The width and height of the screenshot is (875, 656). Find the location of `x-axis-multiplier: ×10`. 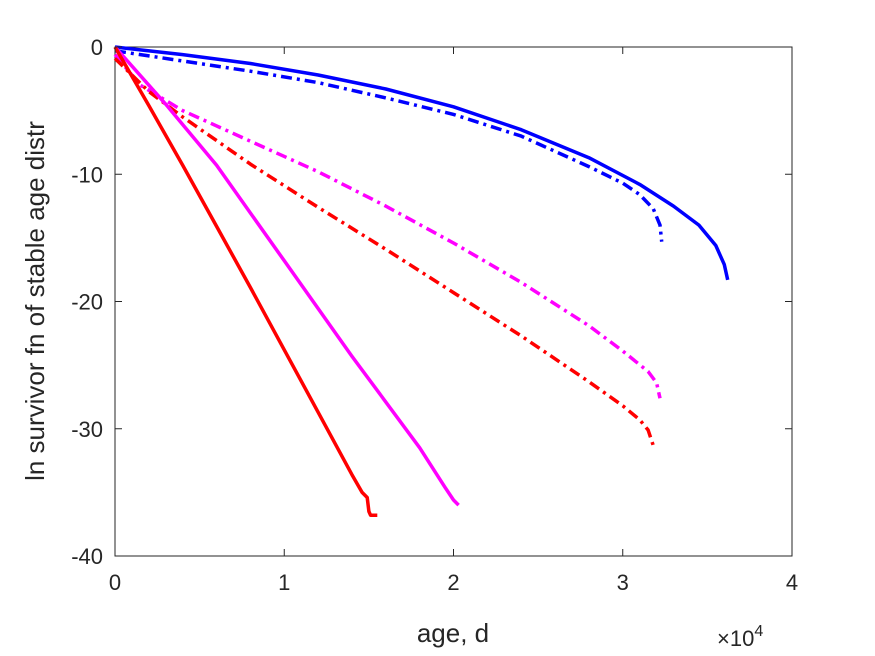

x-axis-multiplier: ×10 is located at coordinates (735, 638).